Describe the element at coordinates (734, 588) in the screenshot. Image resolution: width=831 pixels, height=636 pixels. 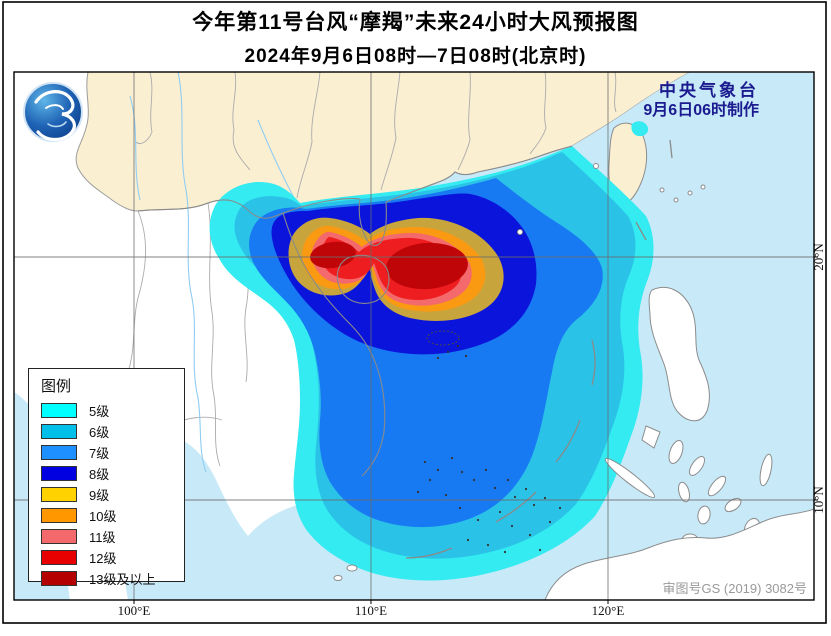
I see `map-approval-number: 审图号GS (2019) 3082号` at that location.